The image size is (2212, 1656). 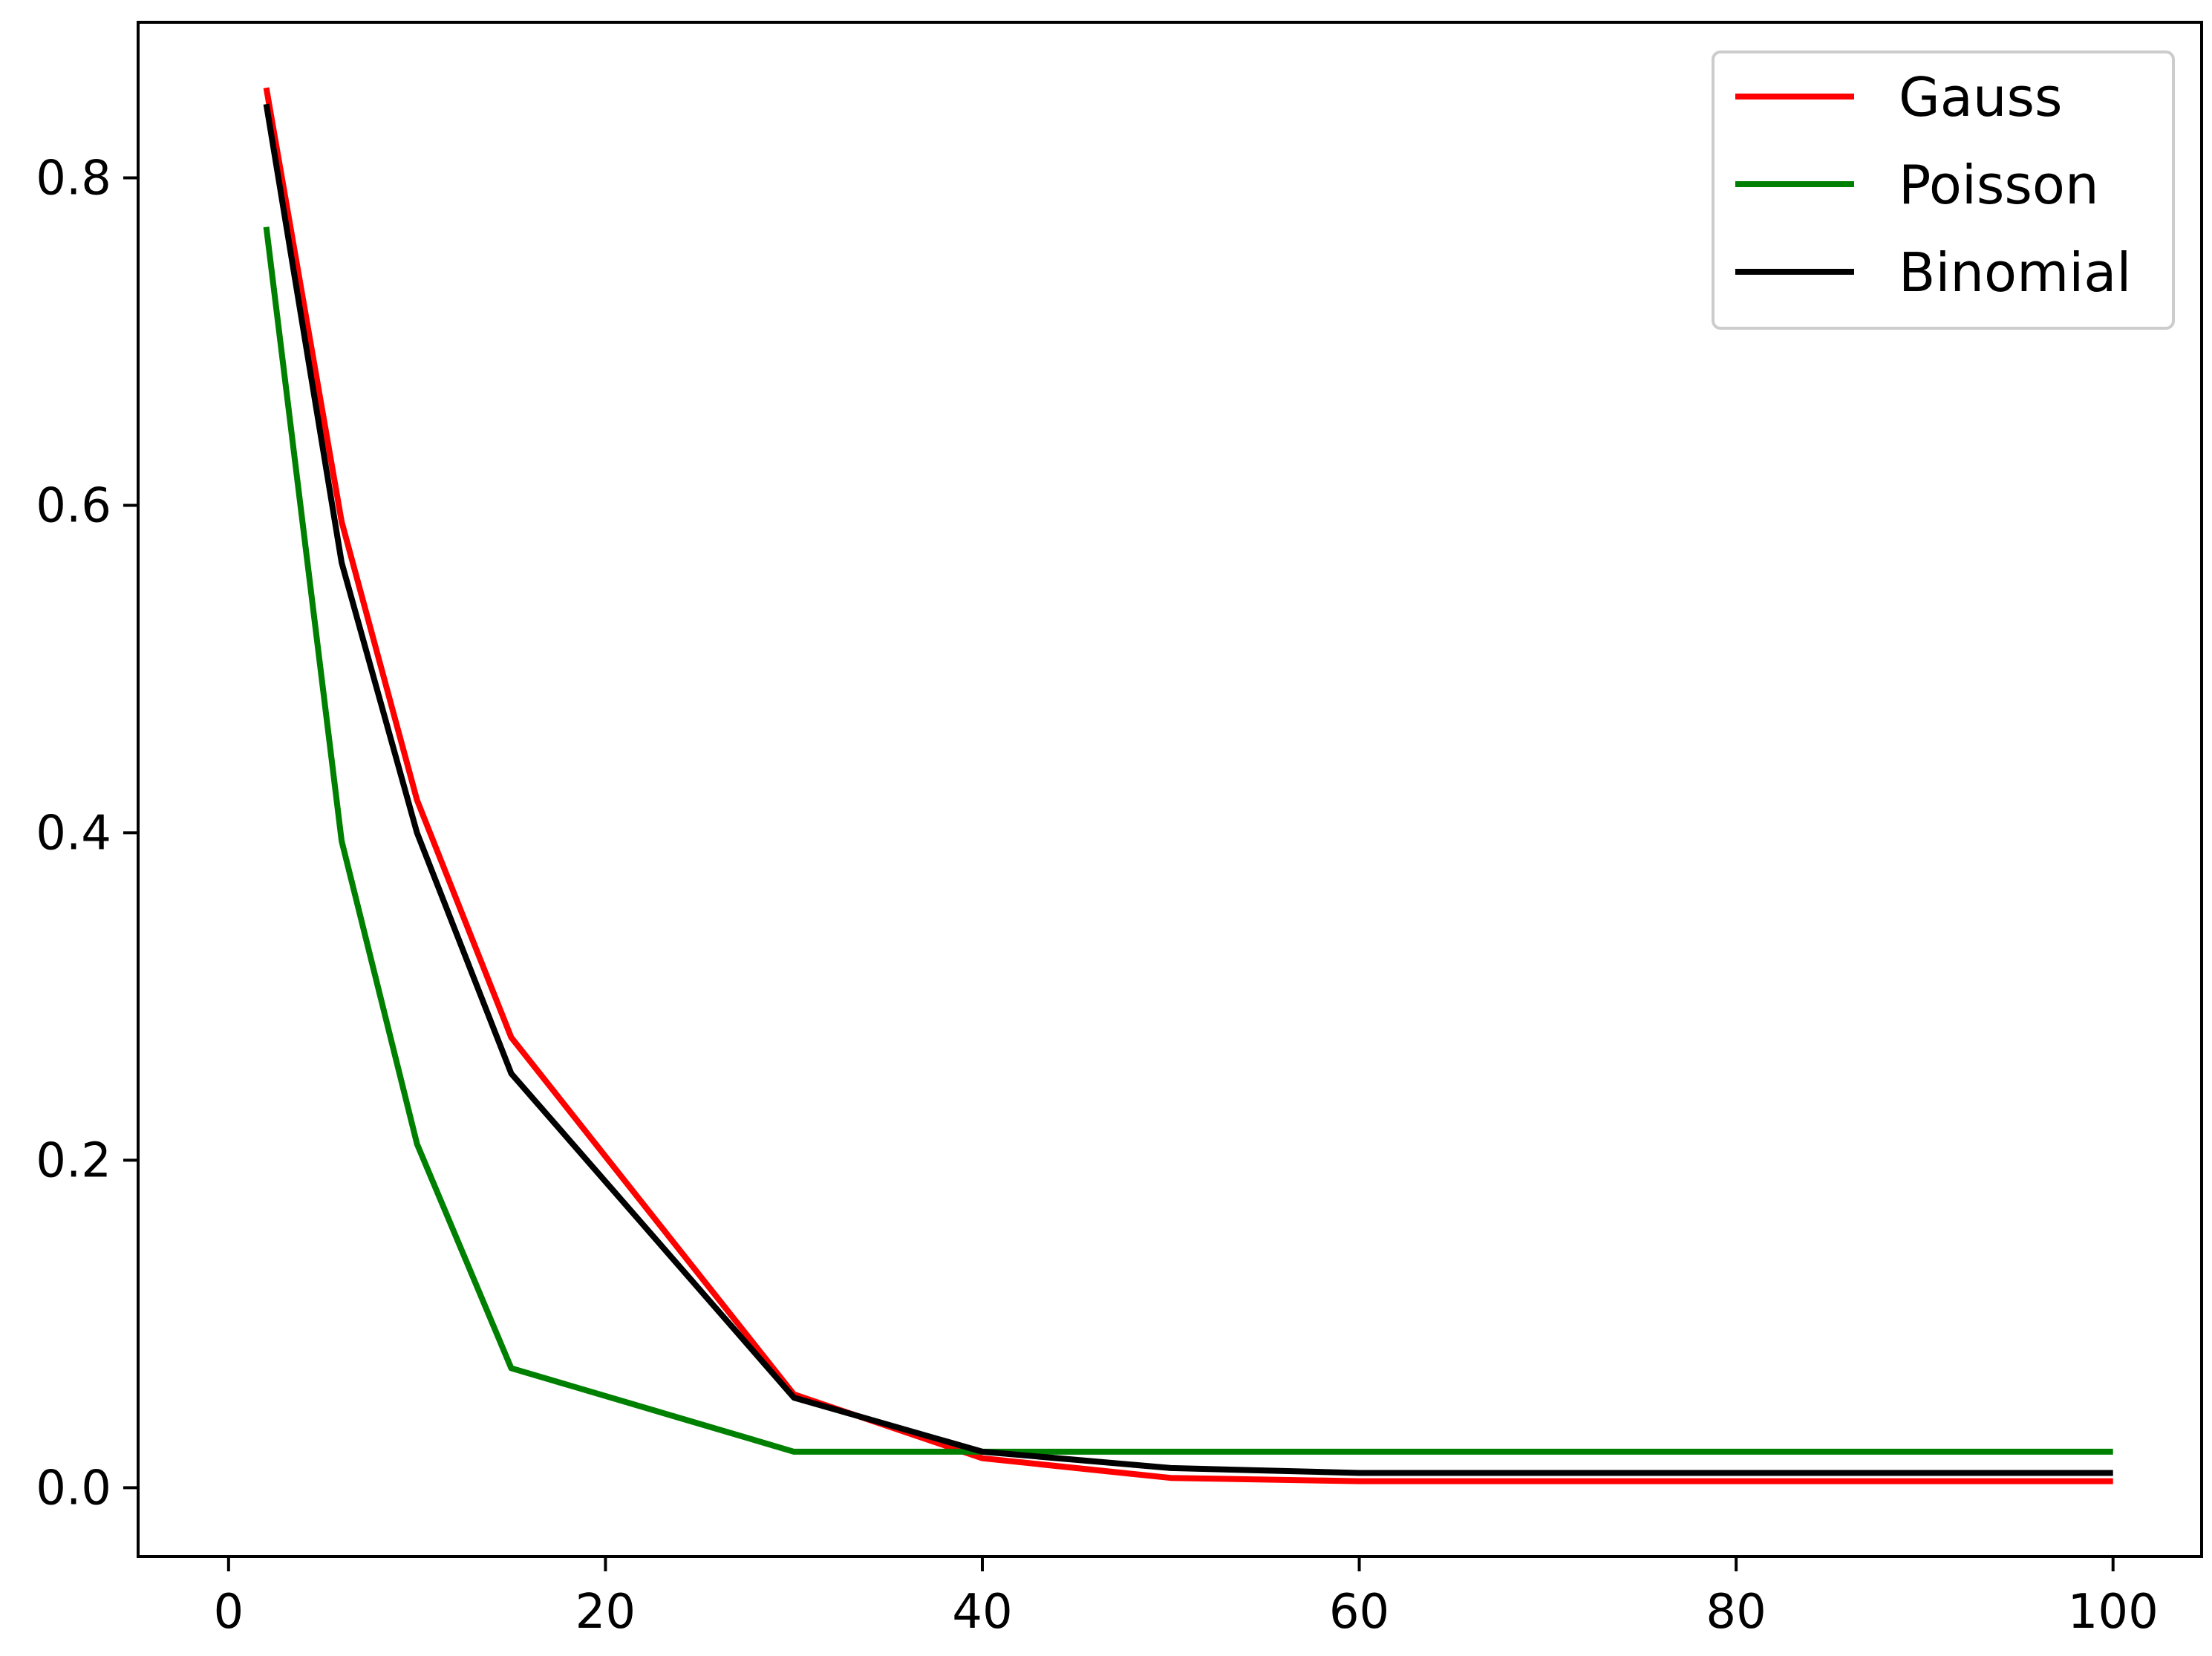 I want to click on legend-label-gauss: Gauss, so click(x=1981, y=97).